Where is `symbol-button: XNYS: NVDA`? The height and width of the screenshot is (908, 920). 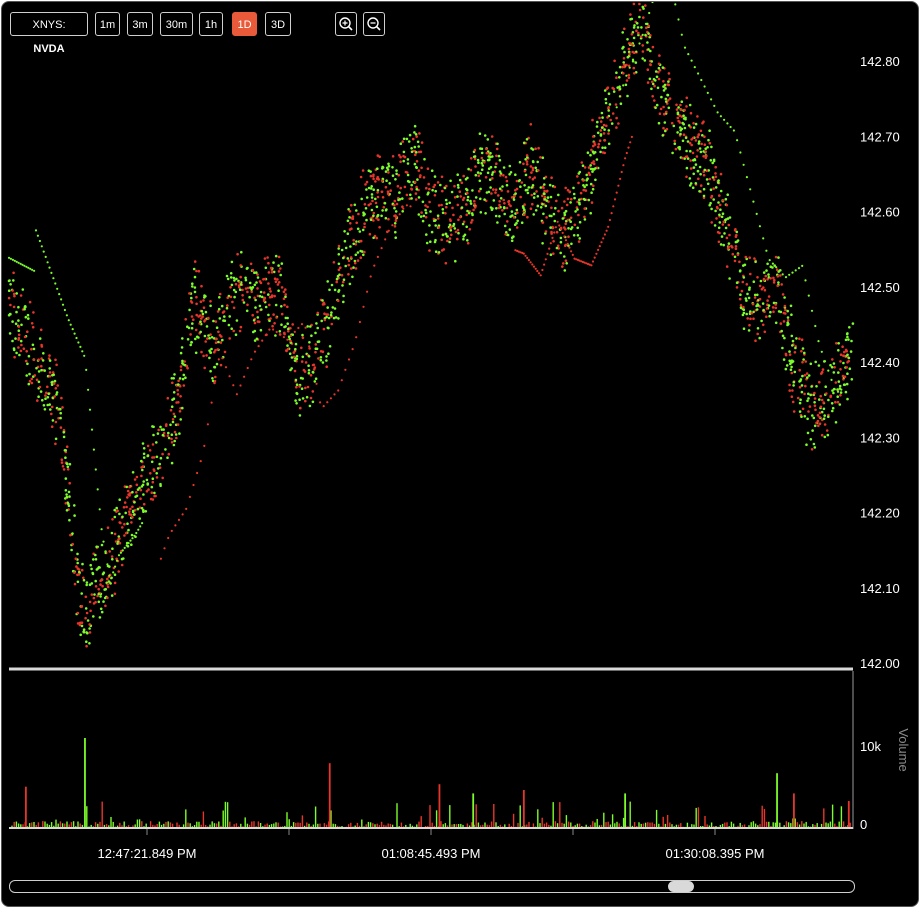
symbol-button: XNYS: NVDA is located at coordinates (49, 33).